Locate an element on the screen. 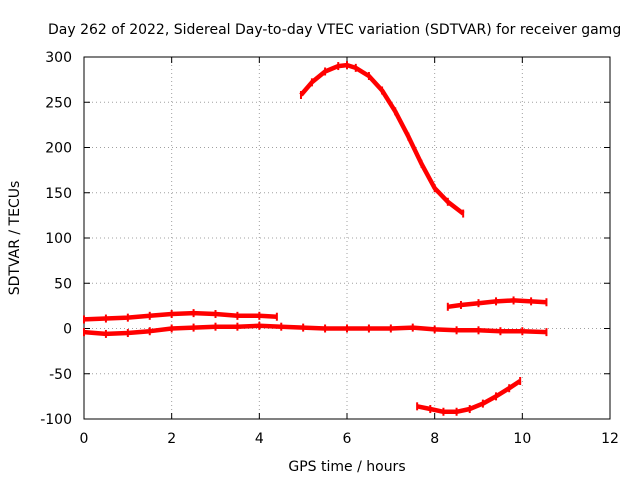 Image resolution: width=640 pixels, height=480 pixels. y-tick-label: 200 is located at coordinates (58, 149).